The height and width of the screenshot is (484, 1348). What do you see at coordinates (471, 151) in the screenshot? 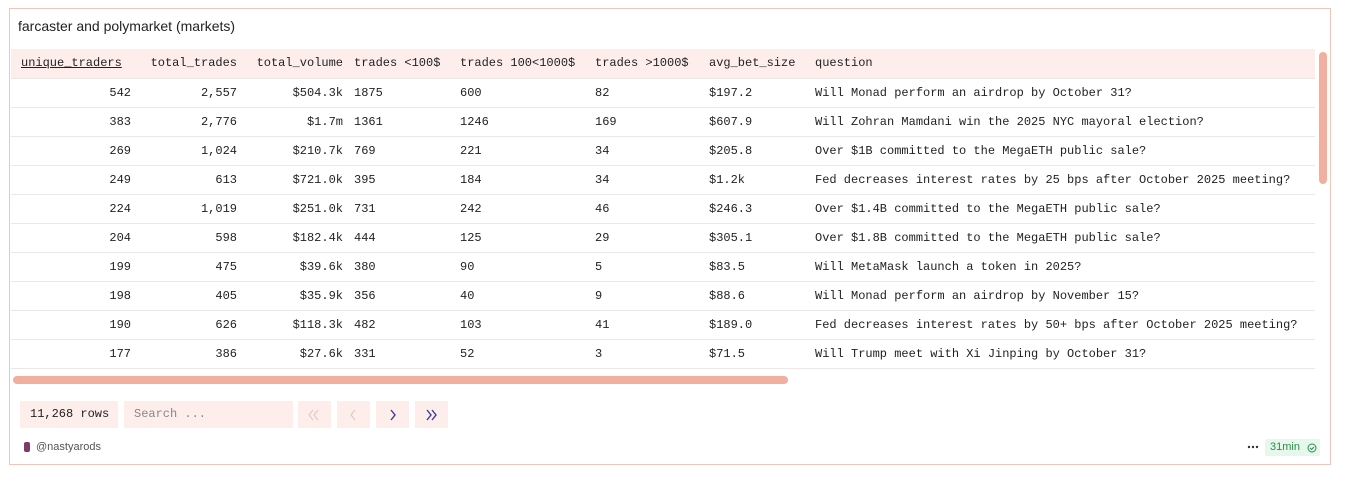
I see `table-cell: 221` at bounding box center [471, 151].